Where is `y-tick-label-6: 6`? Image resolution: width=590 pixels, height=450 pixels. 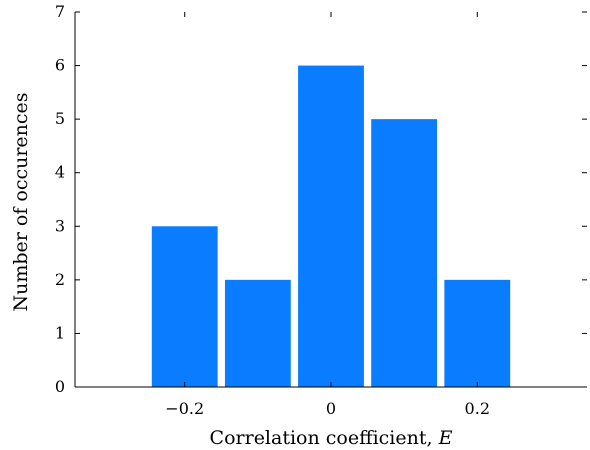 y-tick-label-6: 6 is located at coordinates (60, 65).